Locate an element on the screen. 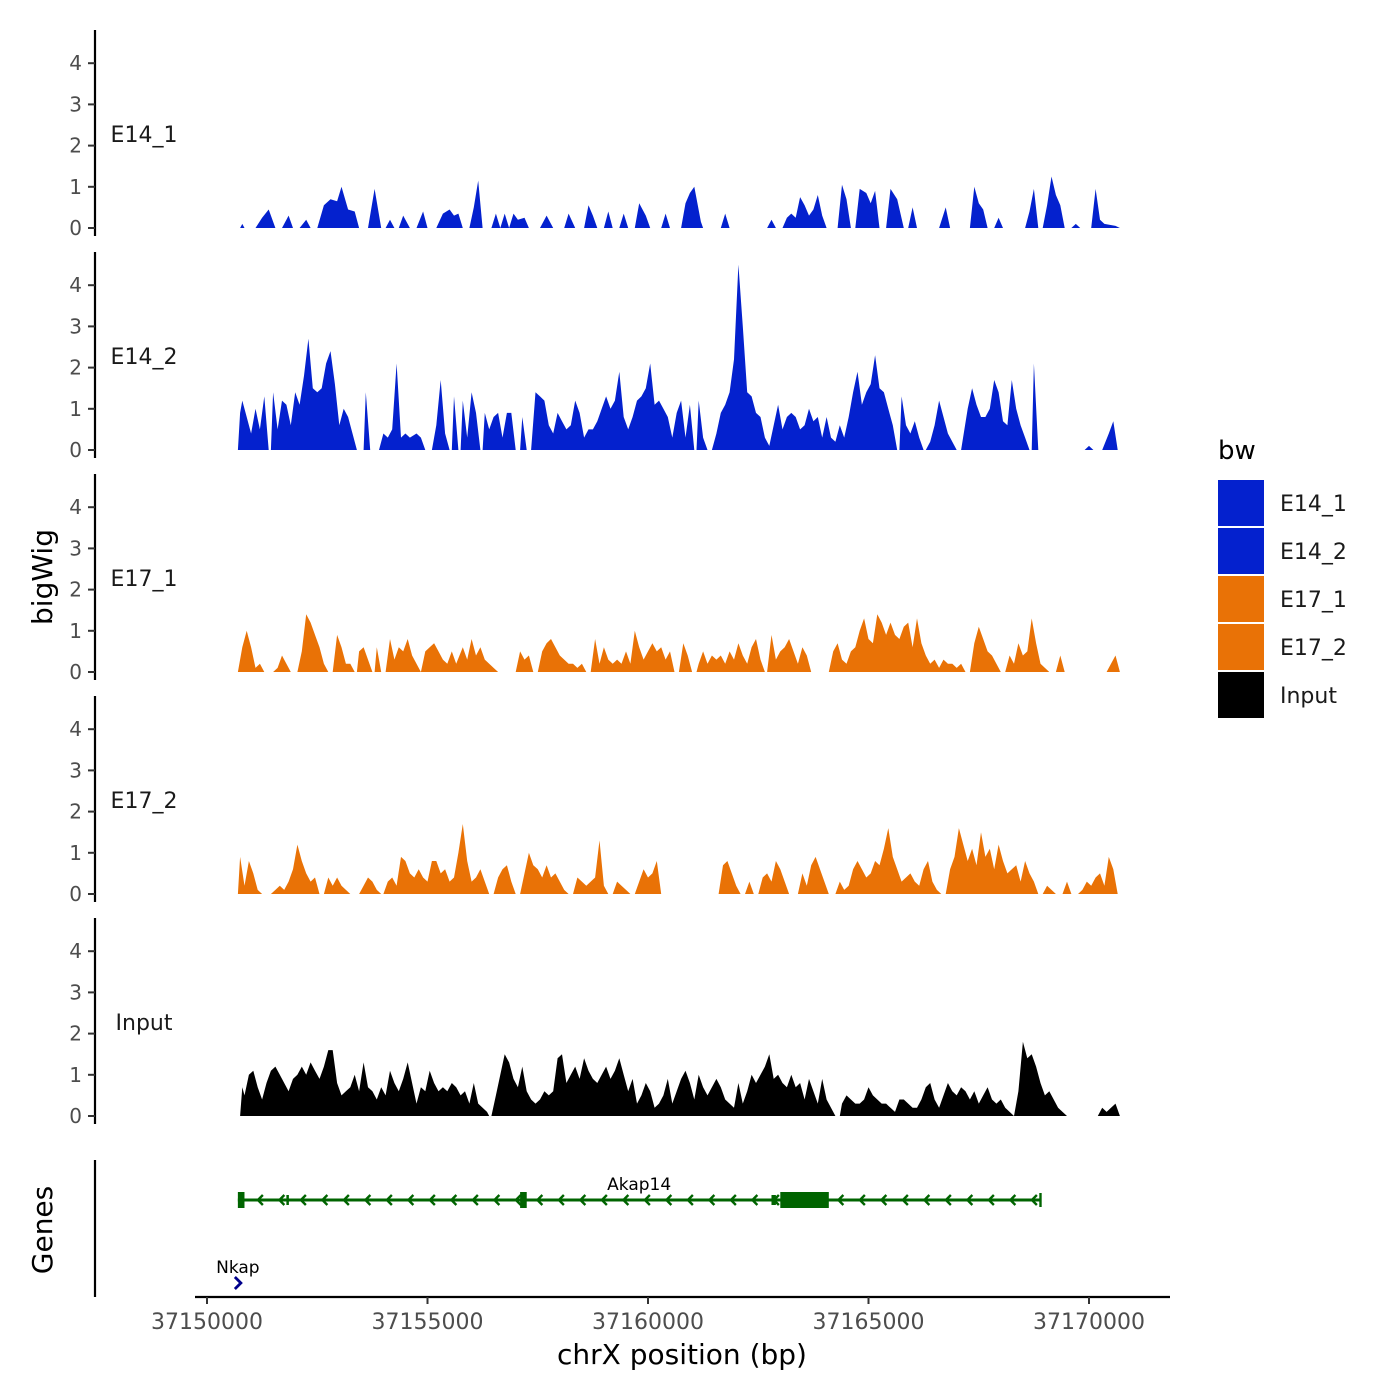 The width and height of the screenshot is (1400, 1400). y-tick-label-E14_1-0: 0 is located at coordinates (75, 228).